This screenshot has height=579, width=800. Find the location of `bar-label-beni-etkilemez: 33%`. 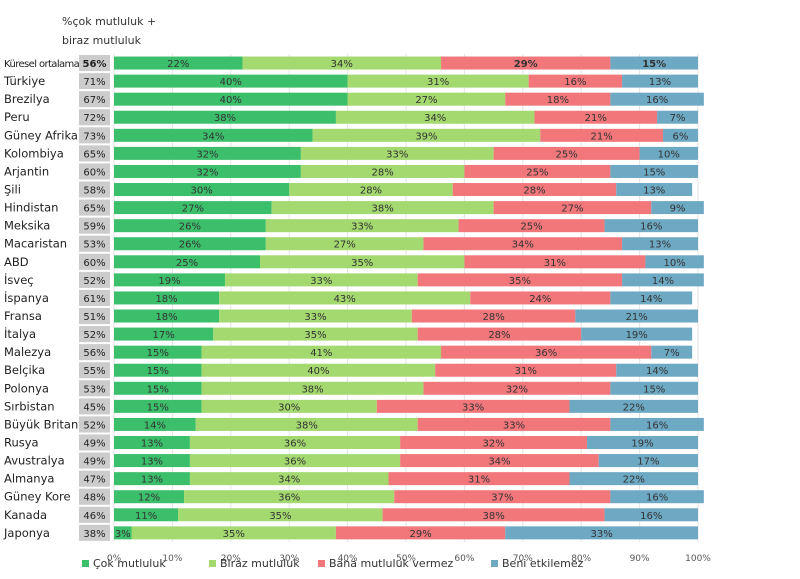

bar-label-beni-etkilemez: 33% is located at coordinates (602, 534).